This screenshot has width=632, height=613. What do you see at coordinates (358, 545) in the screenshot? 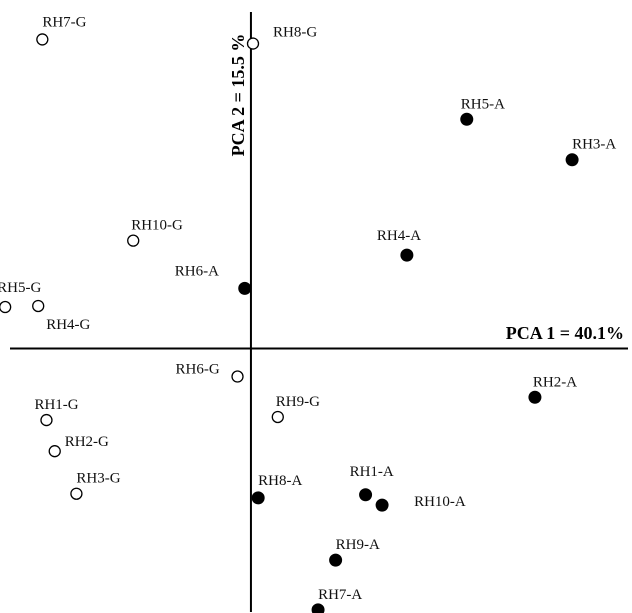
I see `label-rh9-a: RH9-A` at bounding box center [358, 545].